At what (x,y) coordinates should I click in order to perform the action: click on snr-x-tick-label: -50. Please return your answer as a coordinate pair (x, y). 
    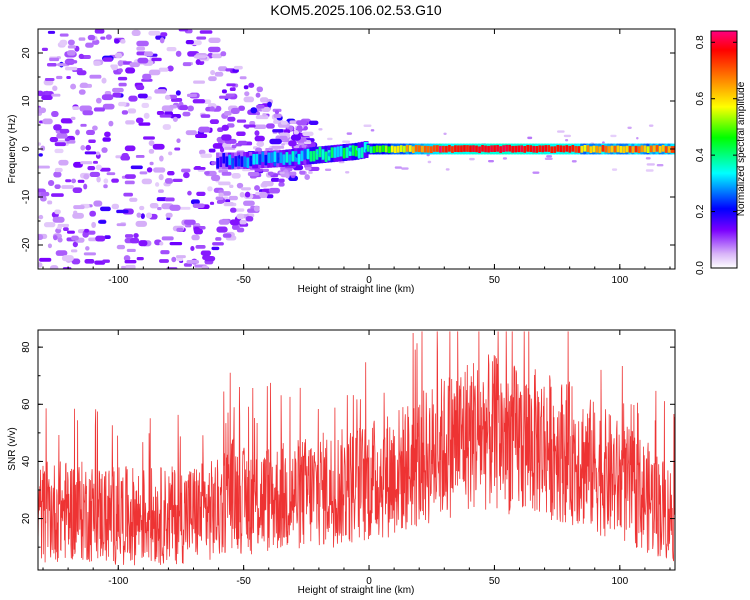
    Looking at the image, I should click on (243, 581).